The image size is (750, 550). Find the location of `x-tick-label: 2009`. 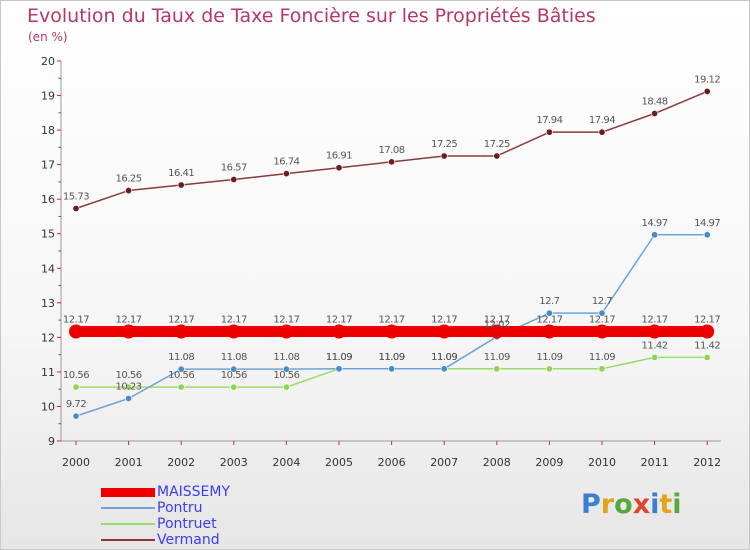

x-tick-label: 2009 is located at coordinates (549, 462).